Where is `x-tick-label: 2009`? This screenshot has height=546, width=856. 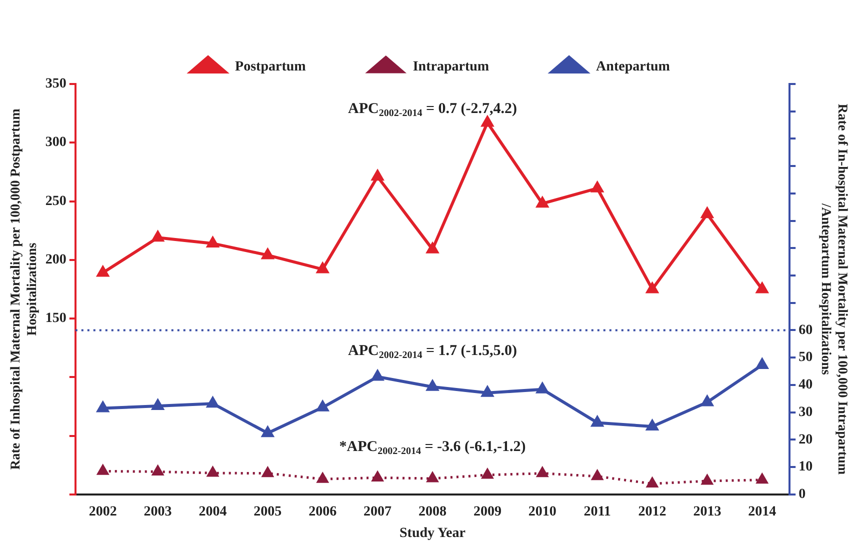
x-tick-label: 2009 is located at coordinates (487, 512).